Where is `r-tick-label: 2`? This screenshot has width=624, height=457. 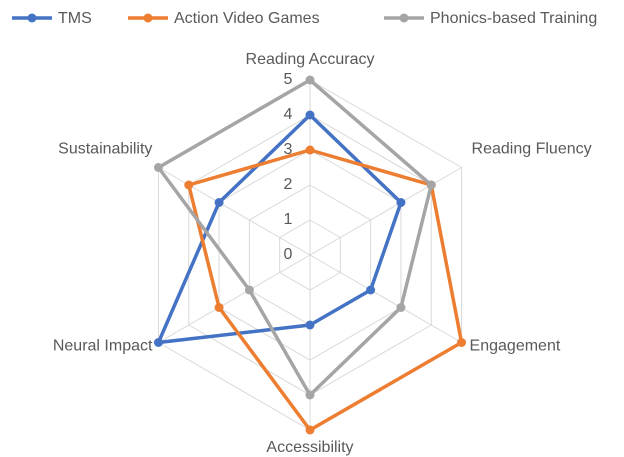
r-tick-label: 2 is located at coordinates (288, 184).